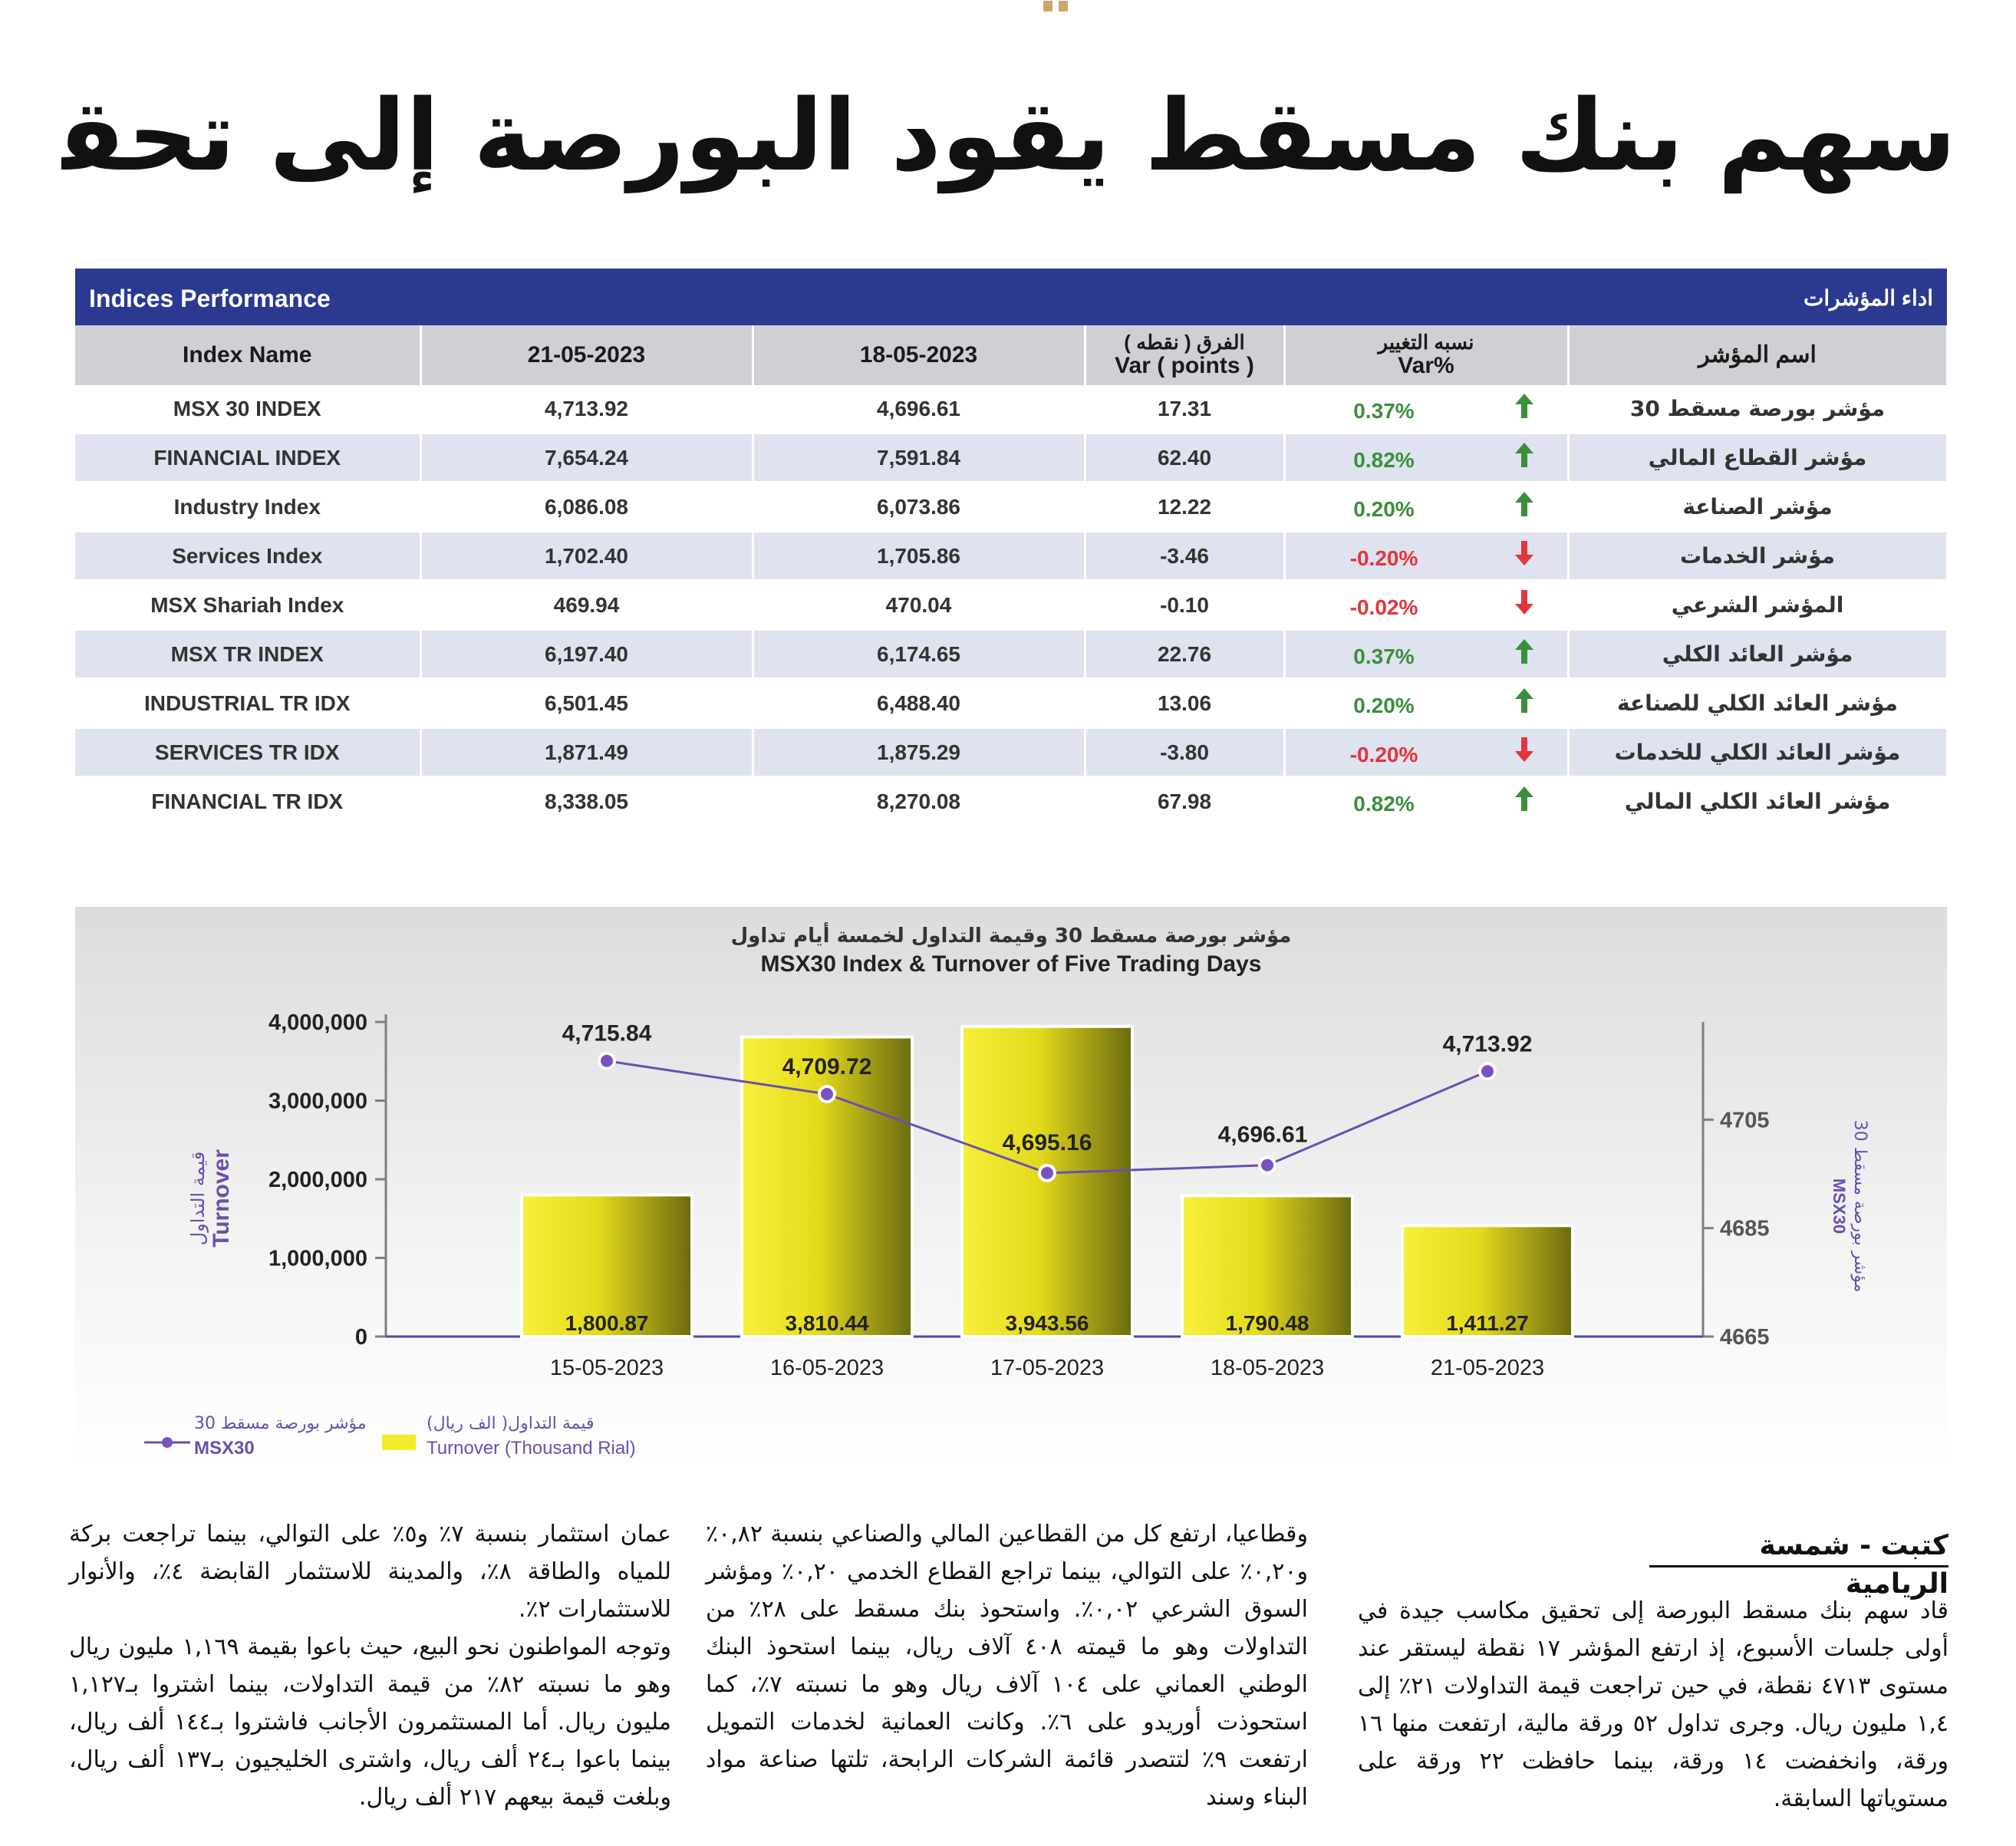  What do you see at coordinates (919, 458) in the screenshot?
I see `cell-date2-value: 7,591.84` at bounding box center [919, 458].